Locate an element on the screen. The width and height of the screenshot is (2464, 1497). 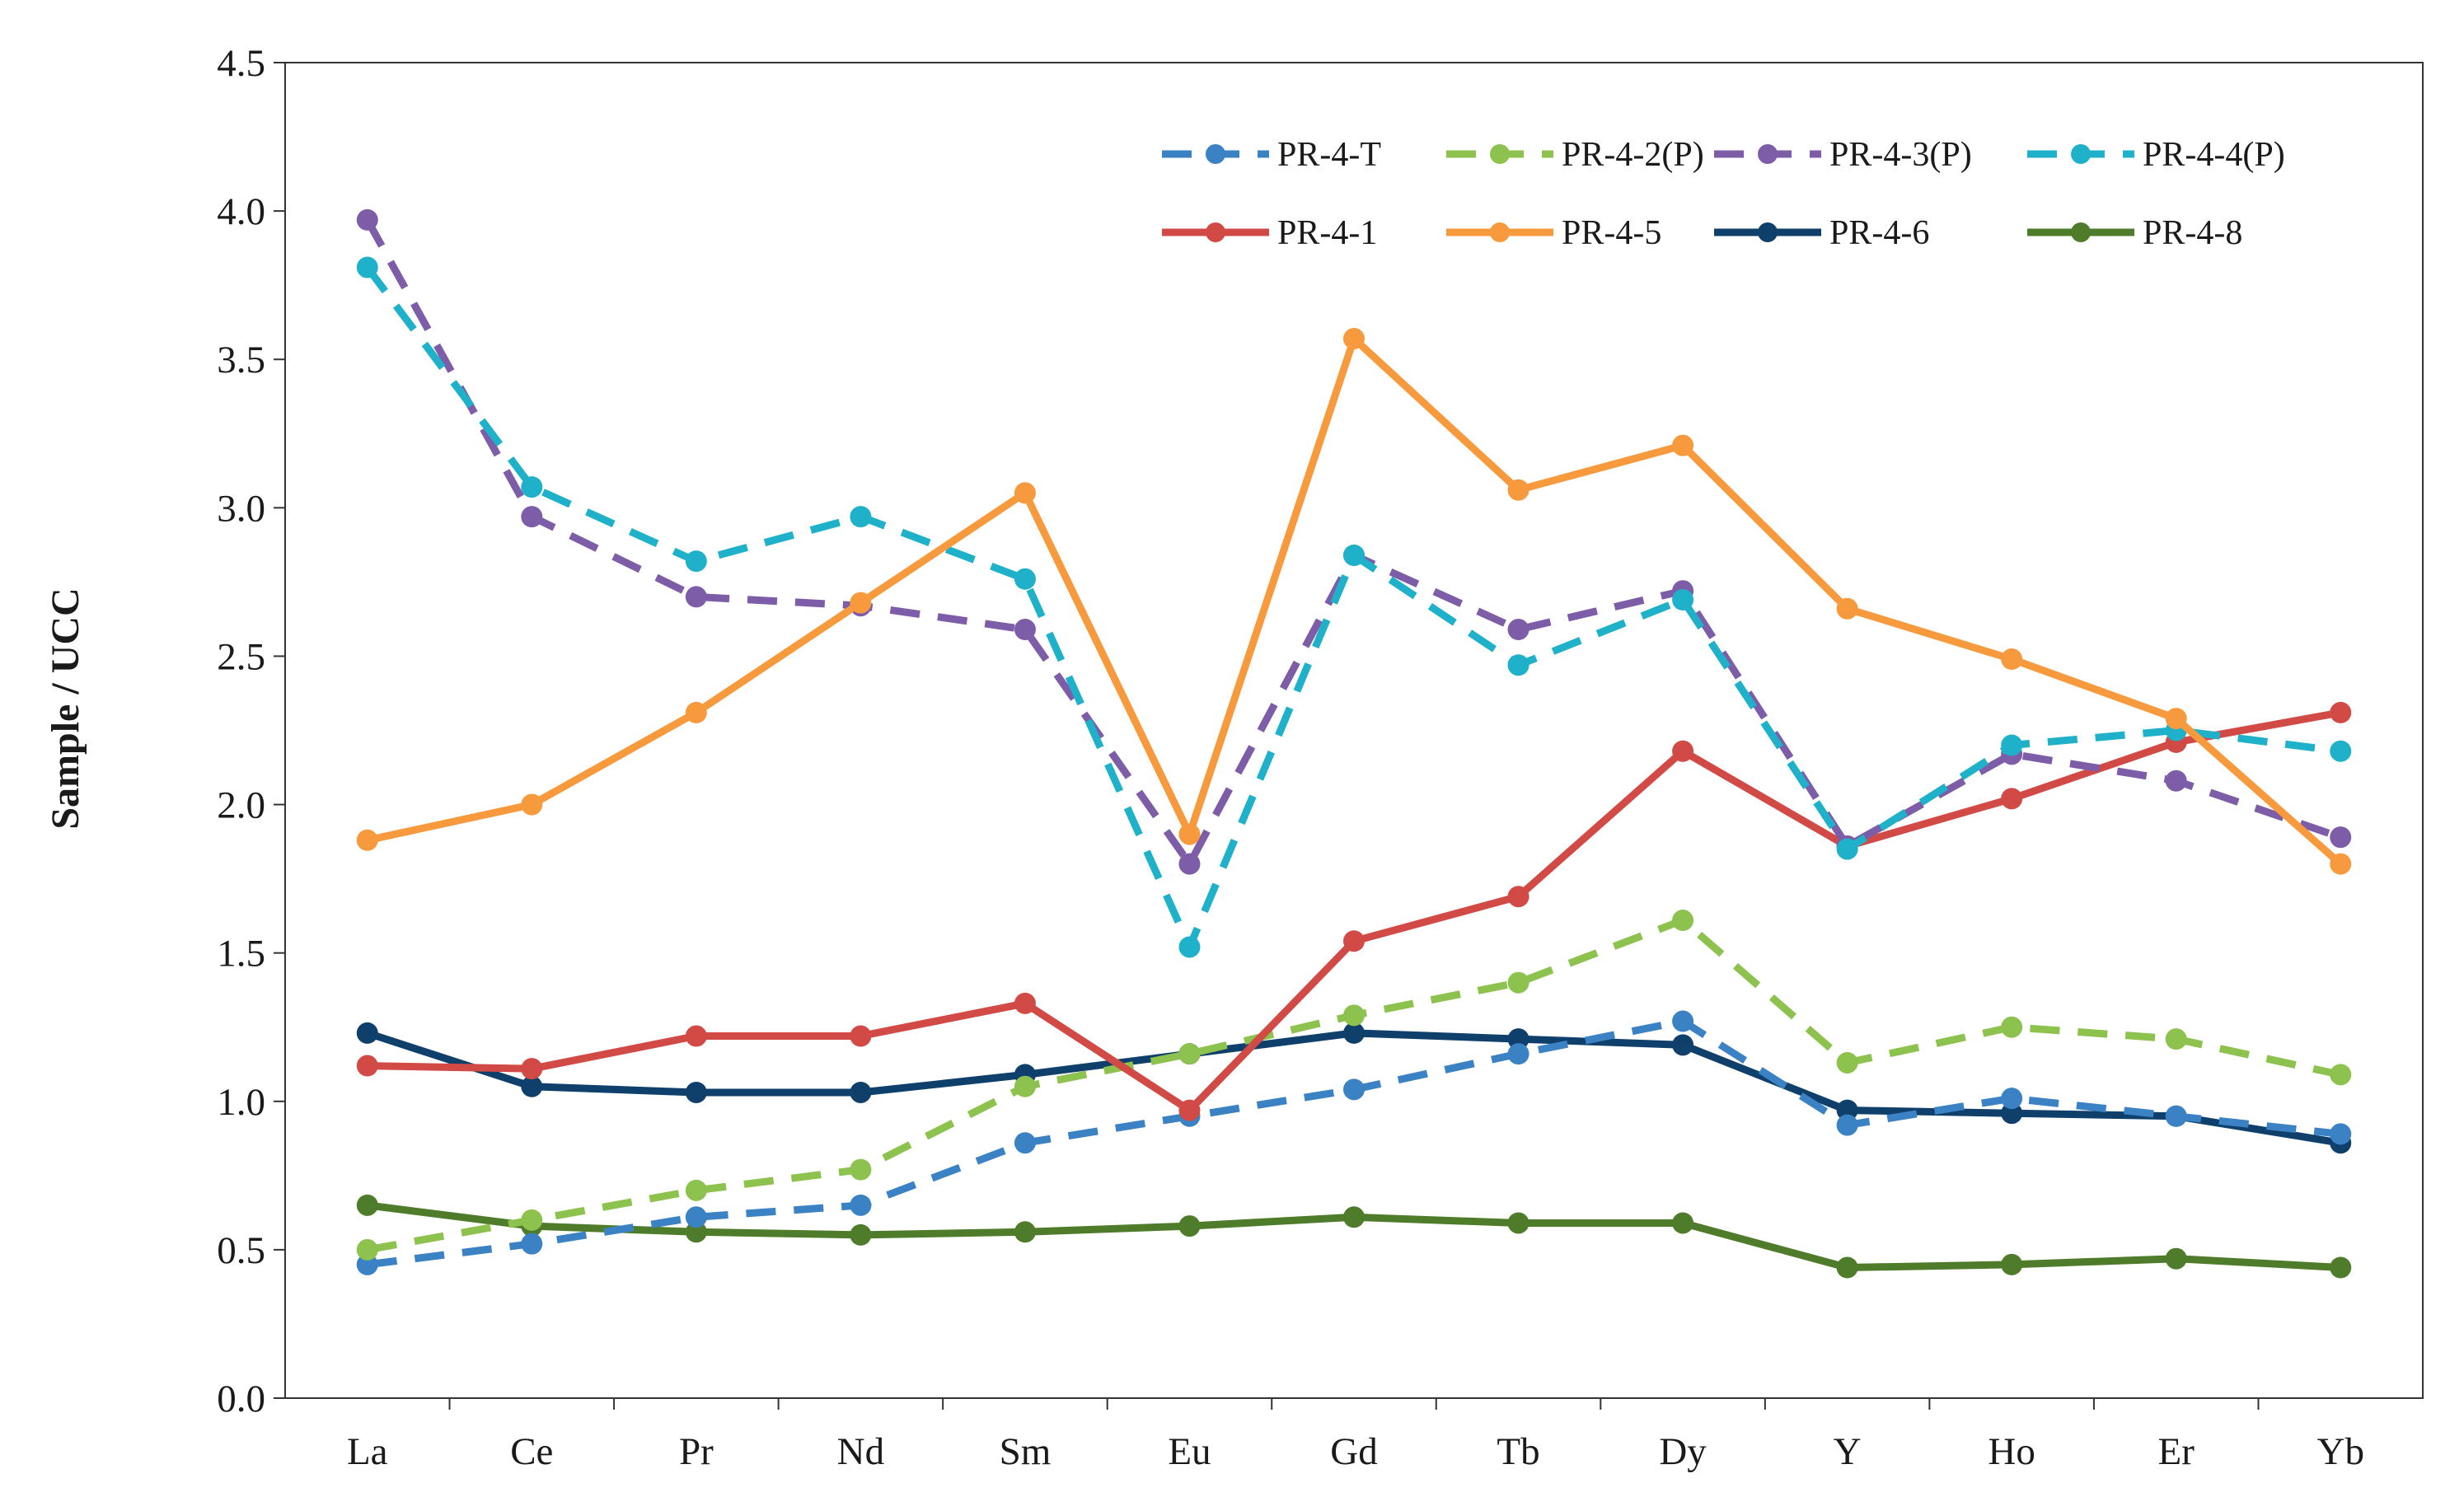
x-tick-label: Yb is located at coordinates (2340, 1451).